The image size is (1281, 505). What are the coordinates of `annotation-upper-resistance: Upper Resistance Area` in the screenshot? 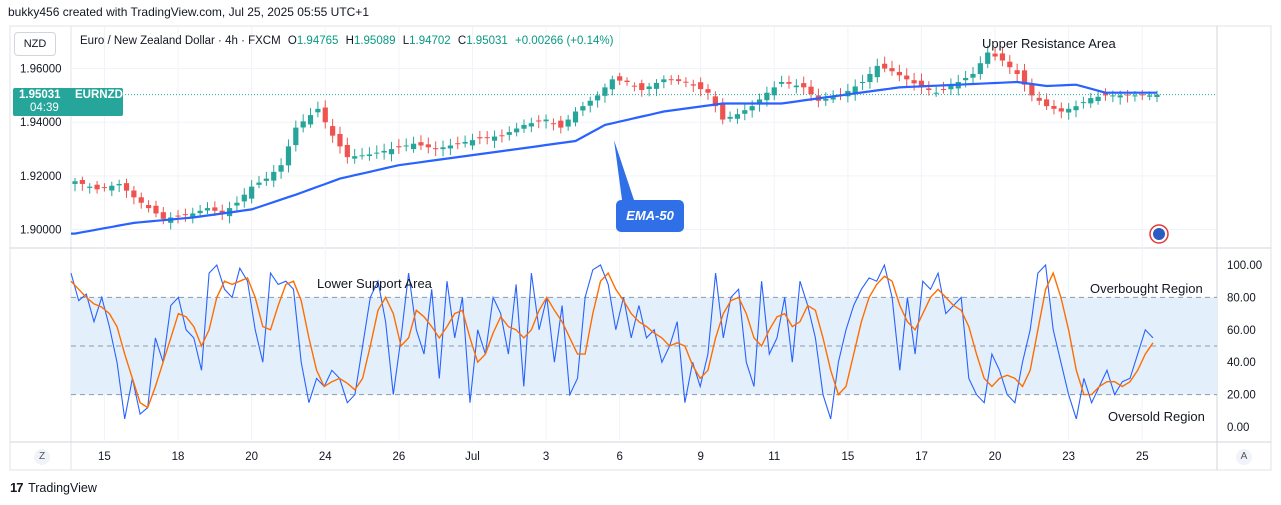 It's located at (1049, 43).